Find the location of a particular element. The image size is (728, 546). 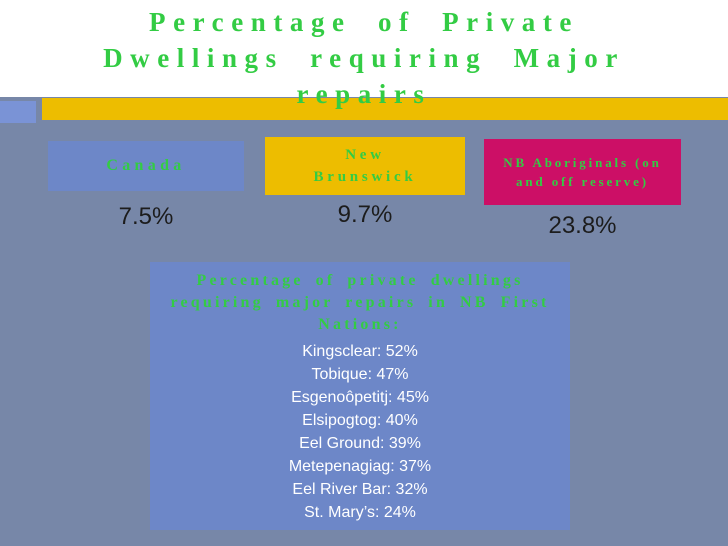

stat-box-canada: Canada is located at coordinates (146, 166).